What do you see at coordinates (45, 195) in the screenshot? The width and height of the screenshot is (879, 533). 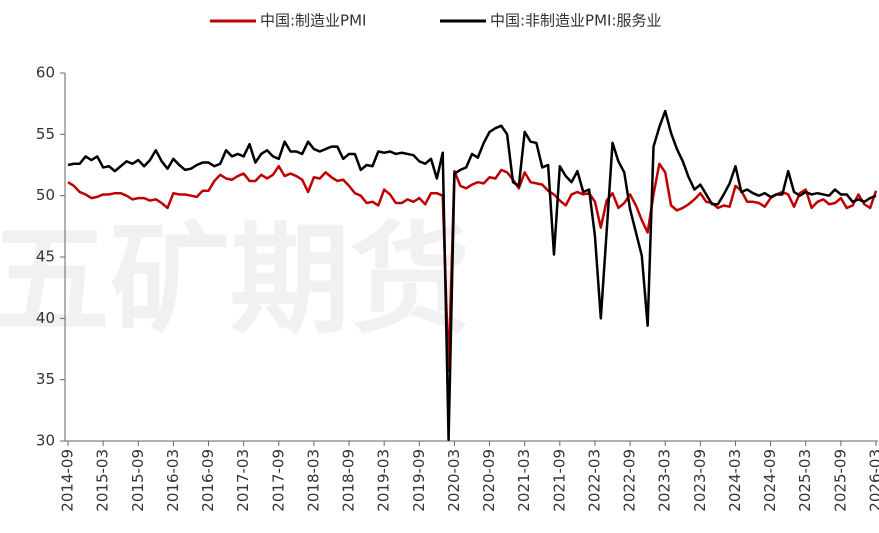 I see `y-tick-label: 50` at bounding box center [45, 195].